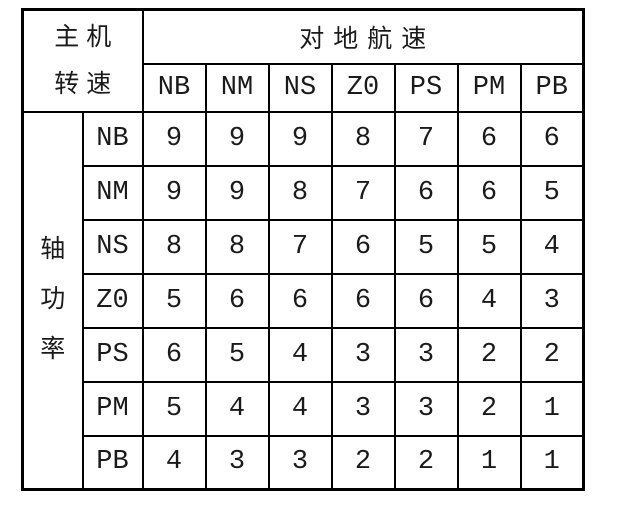 This screenshot has width=634, height=520. Describe the element at coordinates (112, 462) in the screenshot. I see `row-label: PB` at that location.